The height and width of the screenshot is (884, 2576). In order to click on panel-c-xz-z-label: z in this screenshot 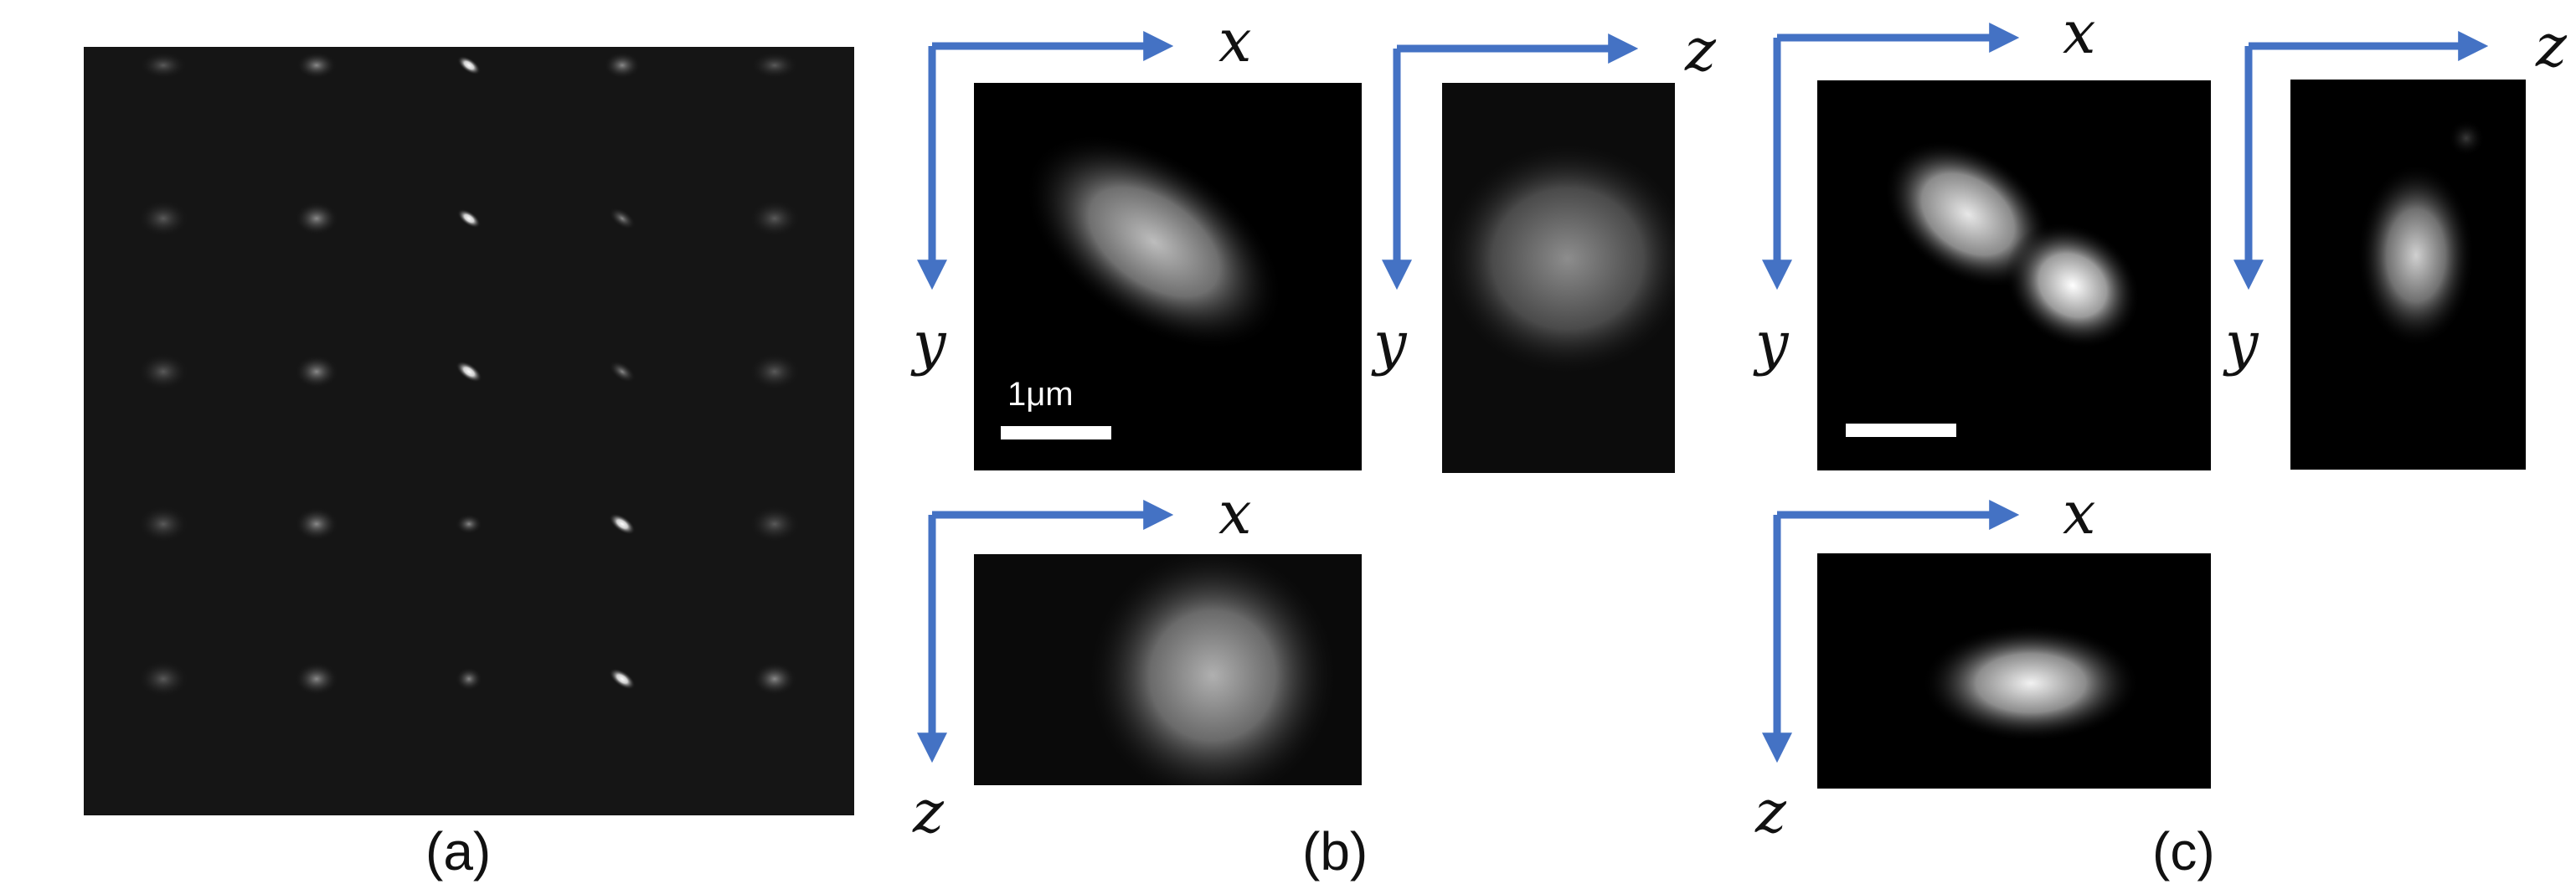, I will do `click(1770, 812)`.